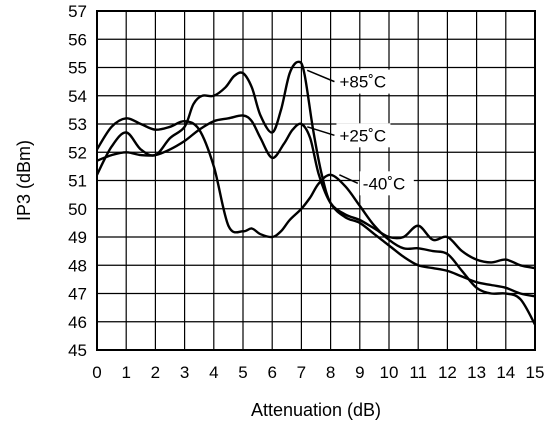 Image resolution: width=548 pixels, height=426 pixels. What do you see at coordinates (77, 39) in the screenshot?
I see `y-tick-label: 56` at bounding box center [77, 39].